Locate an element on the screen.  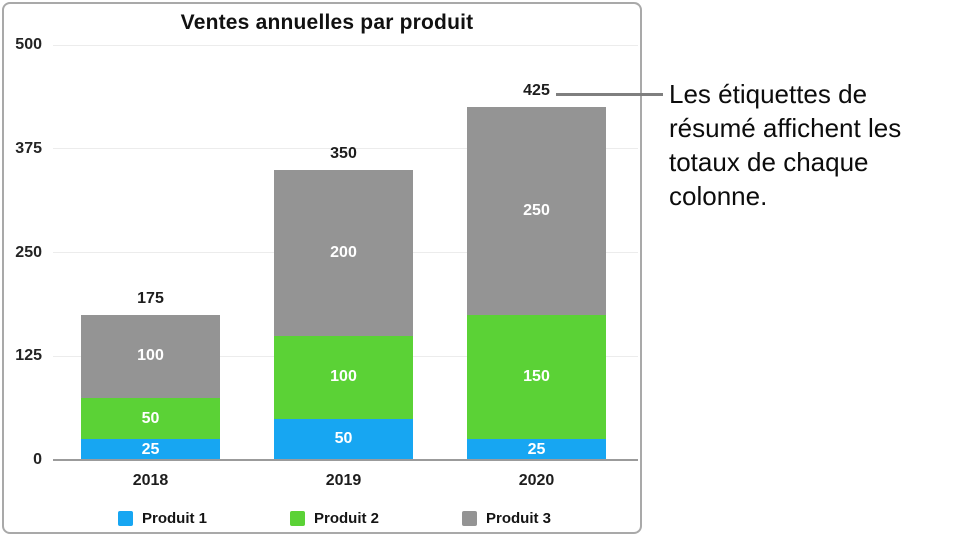
y-tick-label: 125 is located at coordinates (28, 356).